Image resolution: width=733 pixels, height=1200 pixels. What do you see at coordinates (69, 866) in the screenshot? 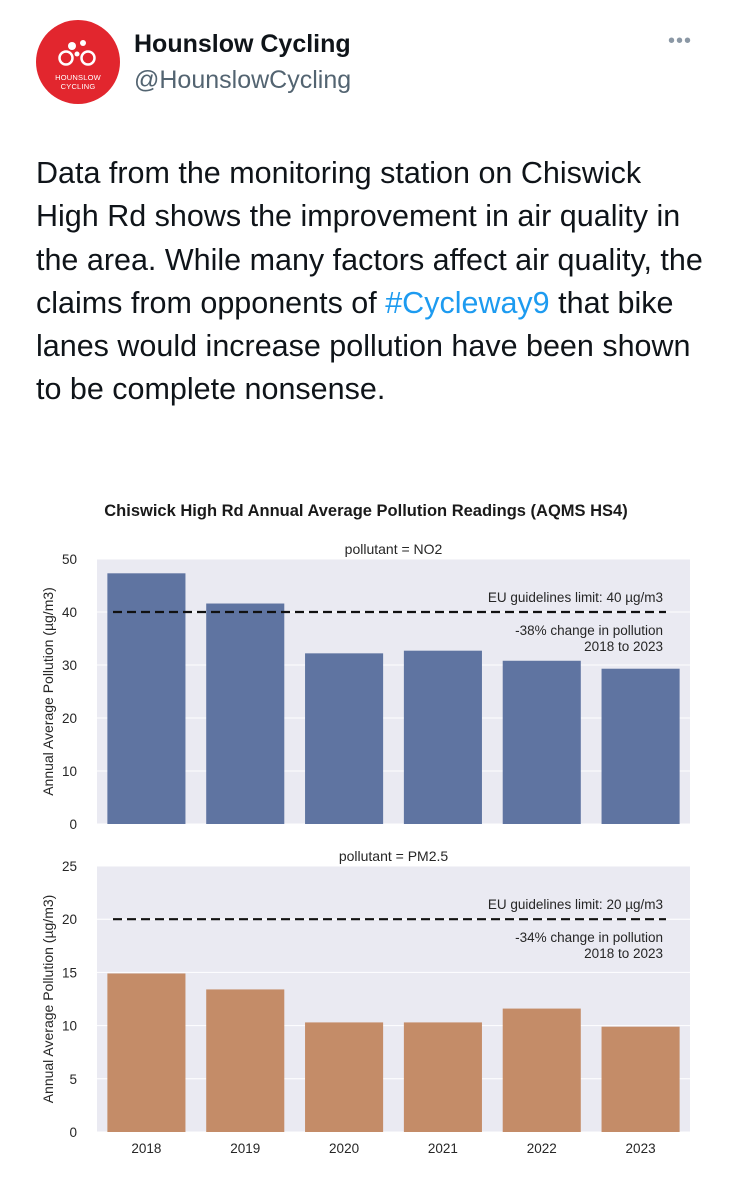
I see `y-tick-label-pm25: 25` at bounding box center [69, 866].